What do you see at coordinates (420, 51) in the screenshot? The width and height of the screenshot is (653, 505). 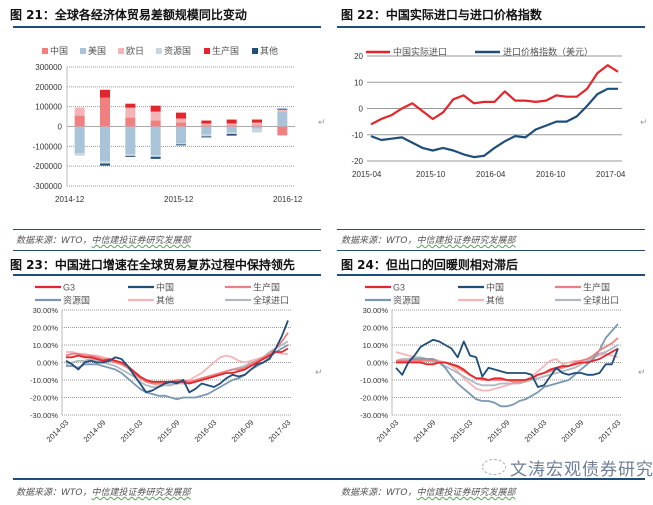 I see `legend-label: 中国实际进口` at bounding box center [420, 51].